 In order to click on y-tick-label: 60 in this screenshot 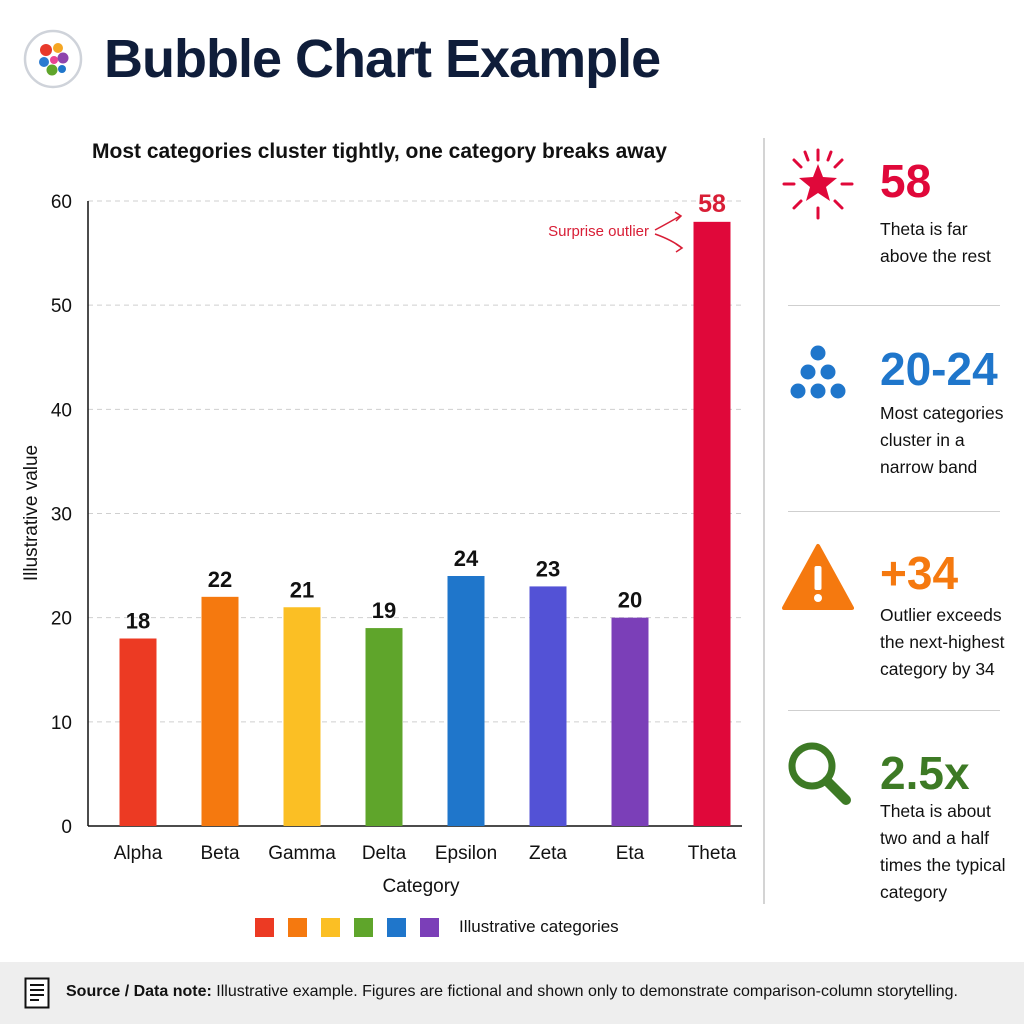, I will do `click(61, 202)`.